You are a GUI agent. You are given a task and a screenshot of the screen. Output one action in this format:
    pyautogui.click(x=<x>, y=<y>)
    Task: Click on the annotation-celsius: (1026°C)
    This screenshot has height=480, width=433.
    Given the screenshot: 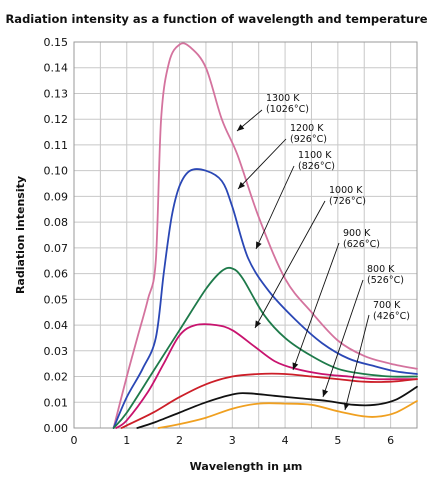 What is the action you would take?
    pyautogui.click(x=287, y=109)
    